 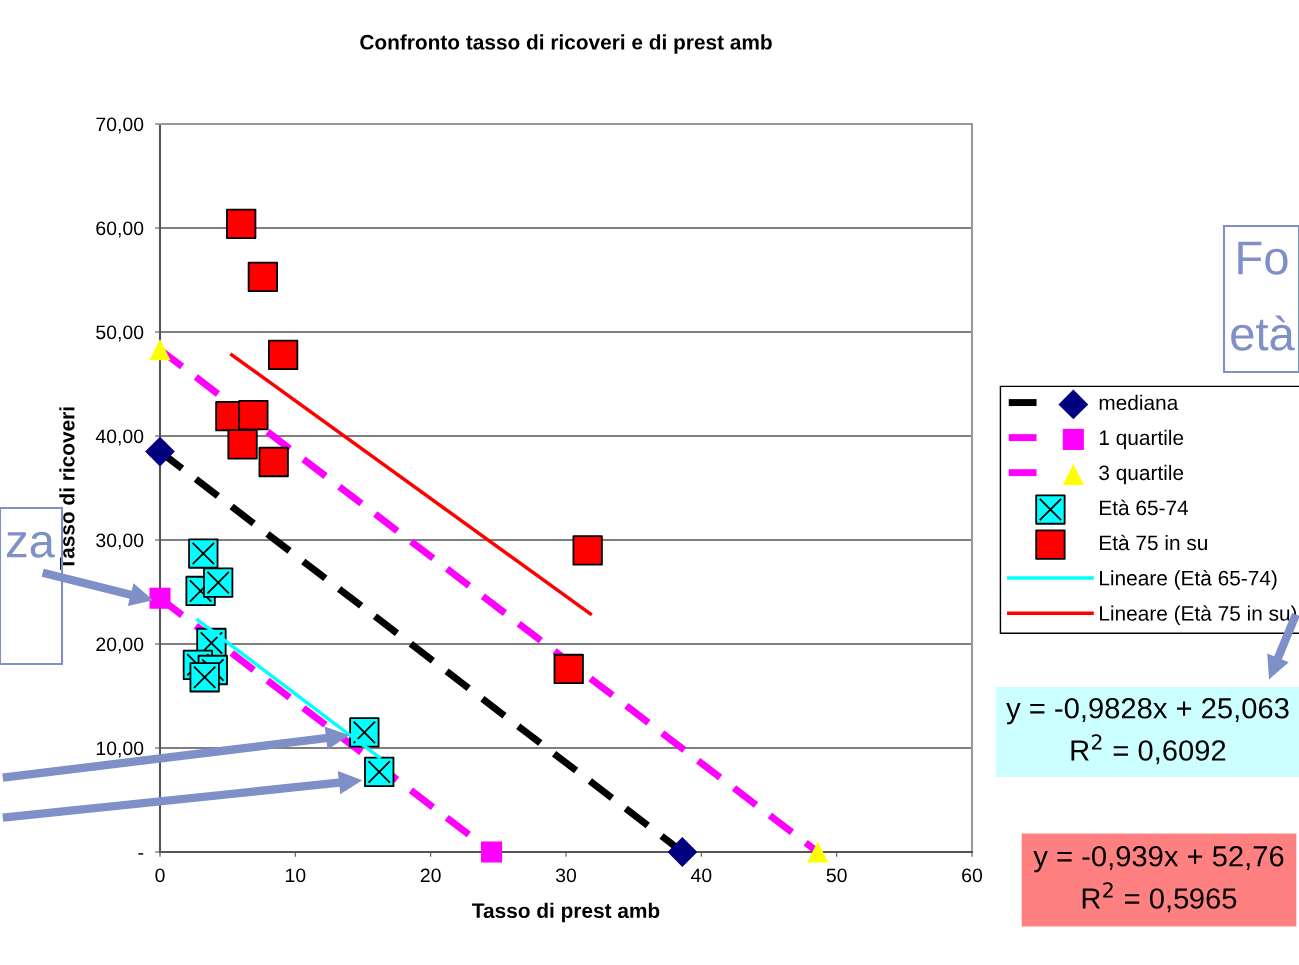 What do you see at coordinates (120, 229) in the screenshot?
I see `y-tick-label: 60,00` at bounding box center [120, 229].